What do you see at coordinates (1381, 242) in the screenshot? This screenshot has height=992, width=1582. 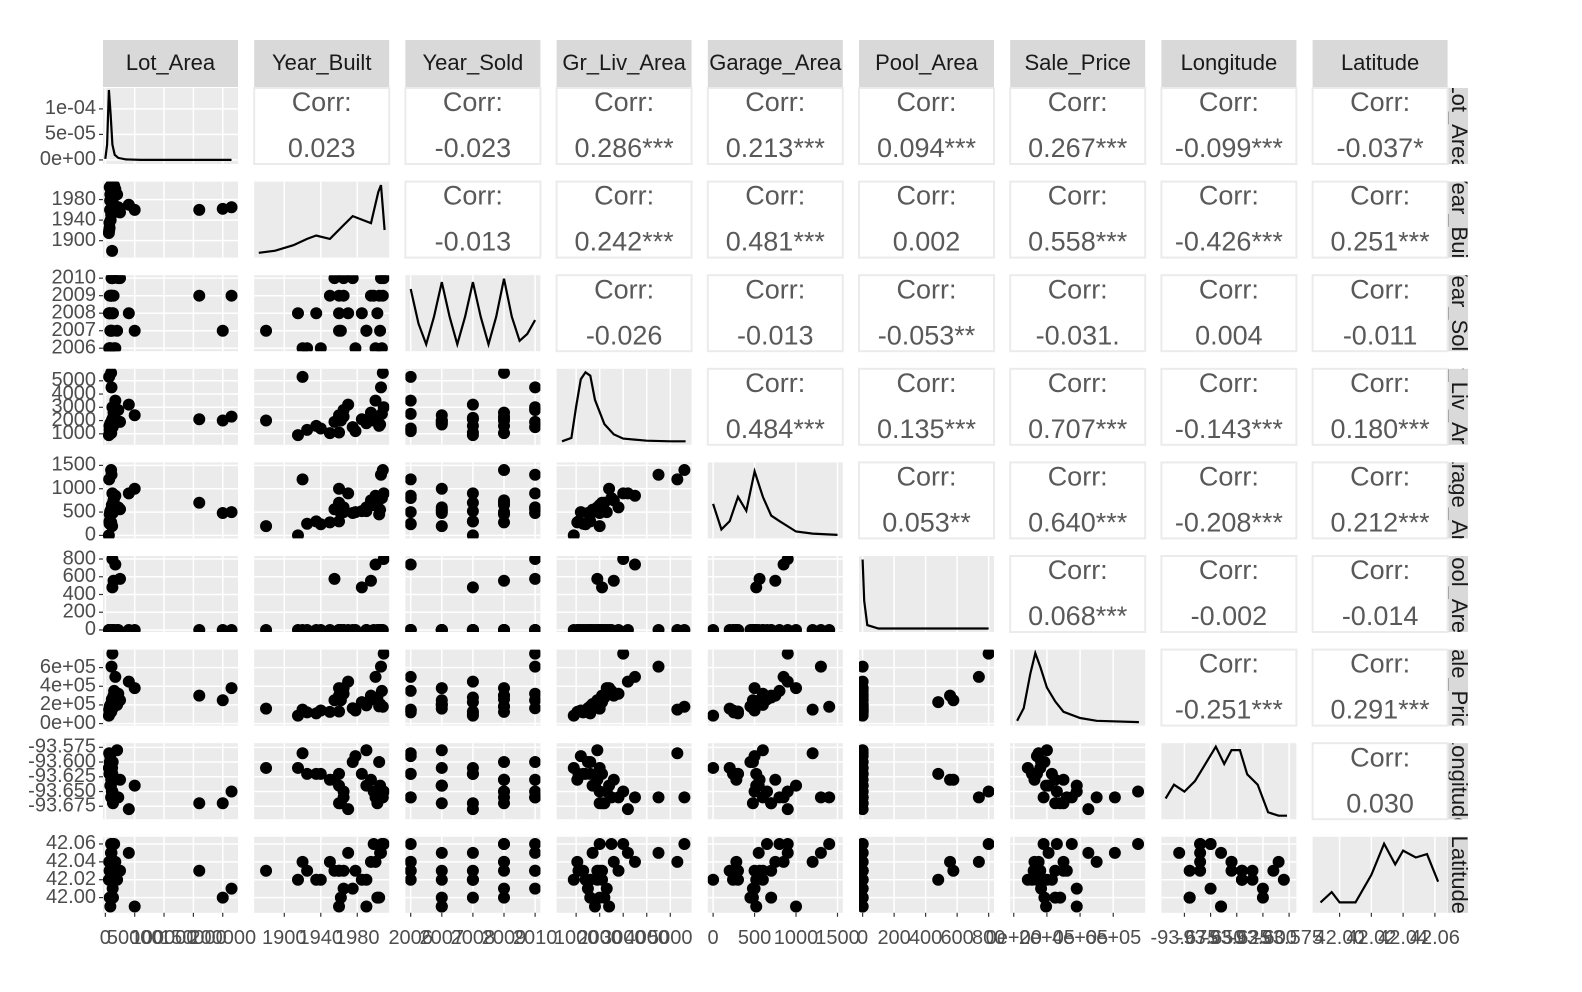 I see `corr-value: 0.251***` at bounding box center [1381, 242].